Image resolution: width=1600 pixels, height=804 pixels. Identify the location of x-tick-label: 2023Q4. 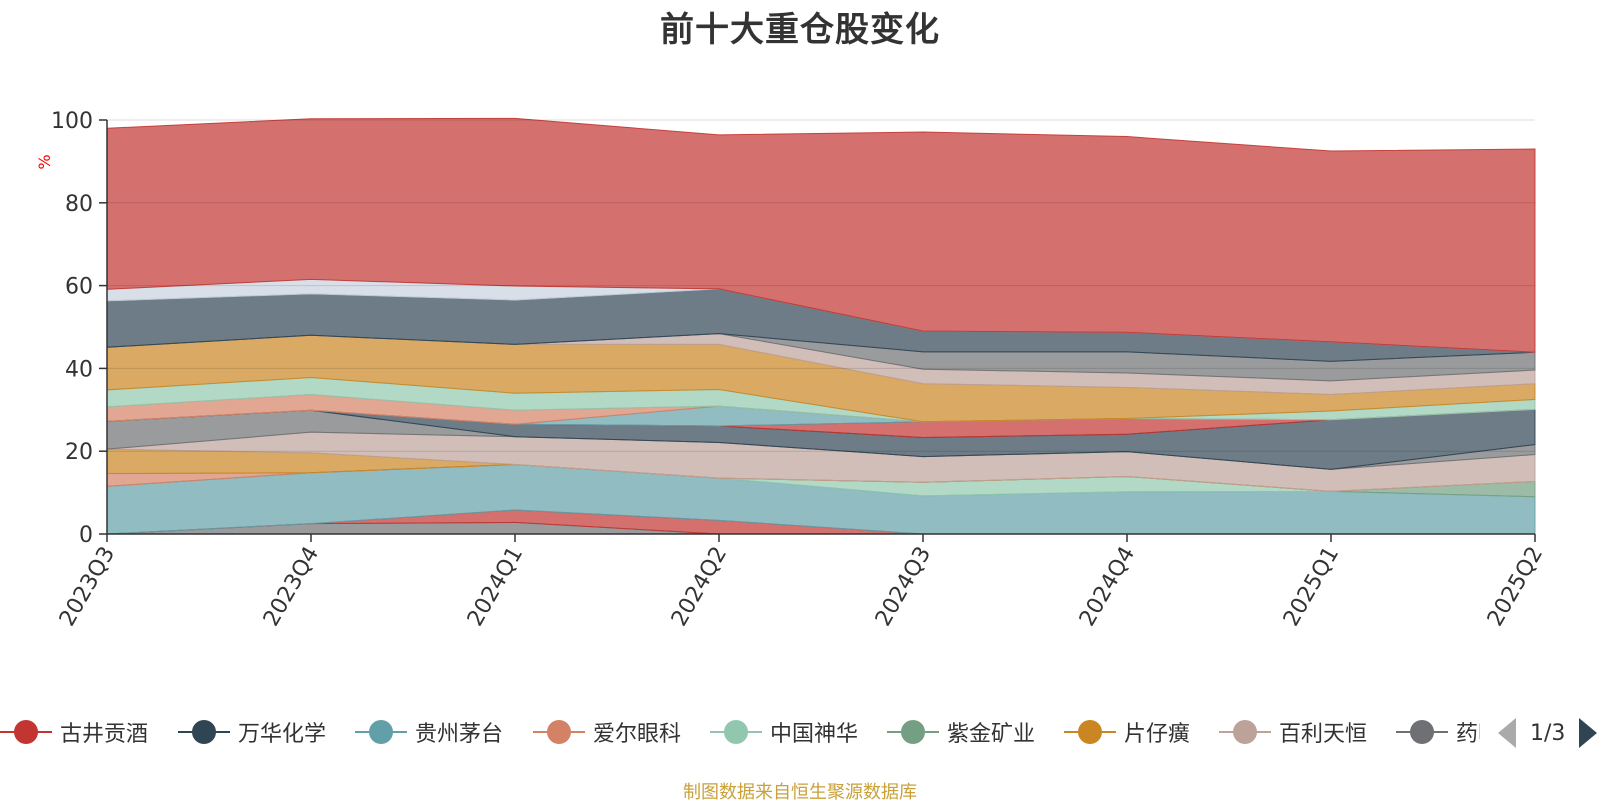
(291, 587).